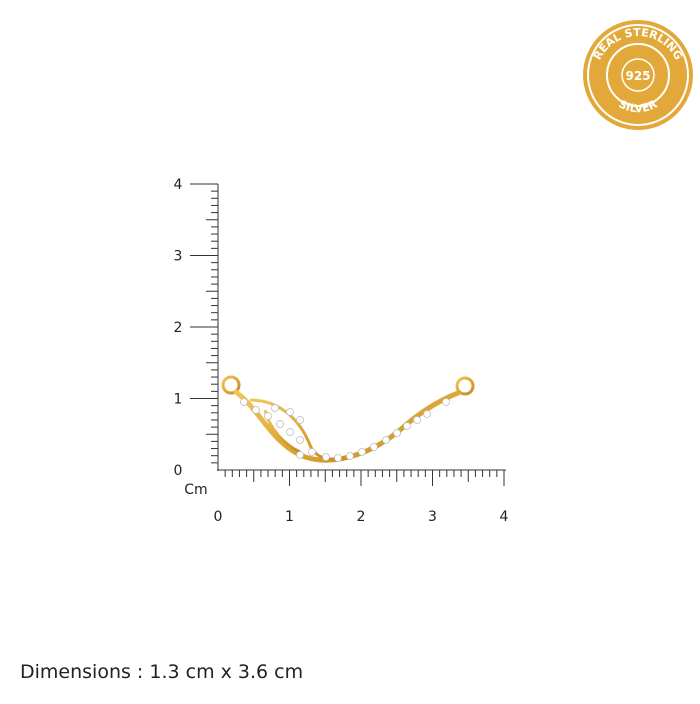 This screenshot has height=704, width=700. What do you see at coordinates (178, 185) in the screenshot?
I see `ruler-y-label: 4` at bounding box center [178, 185].